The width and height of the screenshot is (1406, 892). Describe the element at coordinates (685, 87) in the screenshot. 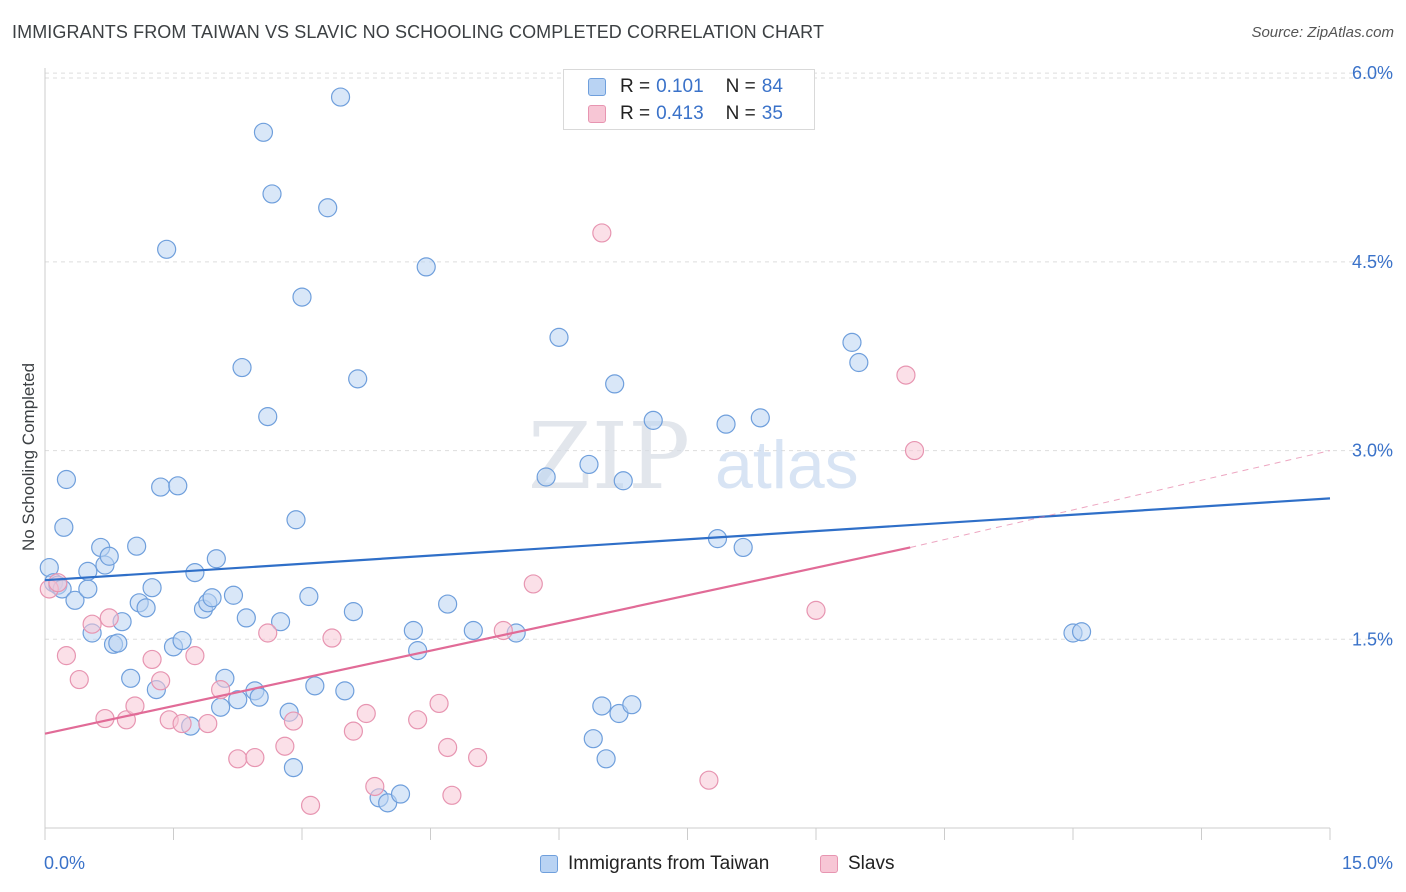

I see `stats-row-taiwan: R = 0.101 N = 84` at that location.